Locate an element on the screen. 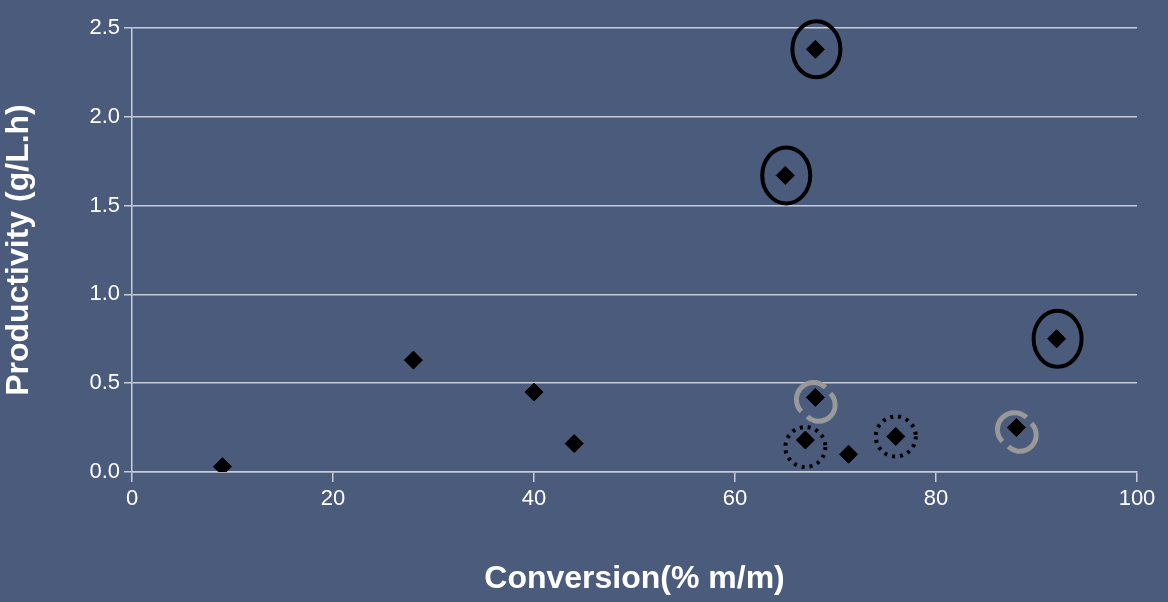  x-tick-label: 0 is located at coordinates (132, 498).